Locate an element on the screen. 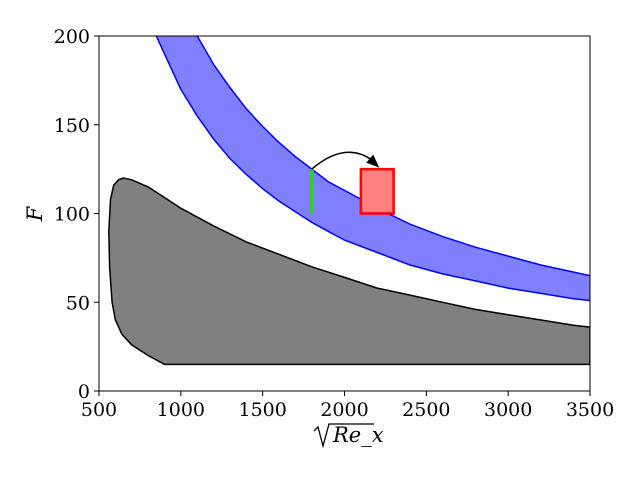 The width and height of the screenshot is (640, 480). sqrt-symbol is located at coordinates (343, 436).